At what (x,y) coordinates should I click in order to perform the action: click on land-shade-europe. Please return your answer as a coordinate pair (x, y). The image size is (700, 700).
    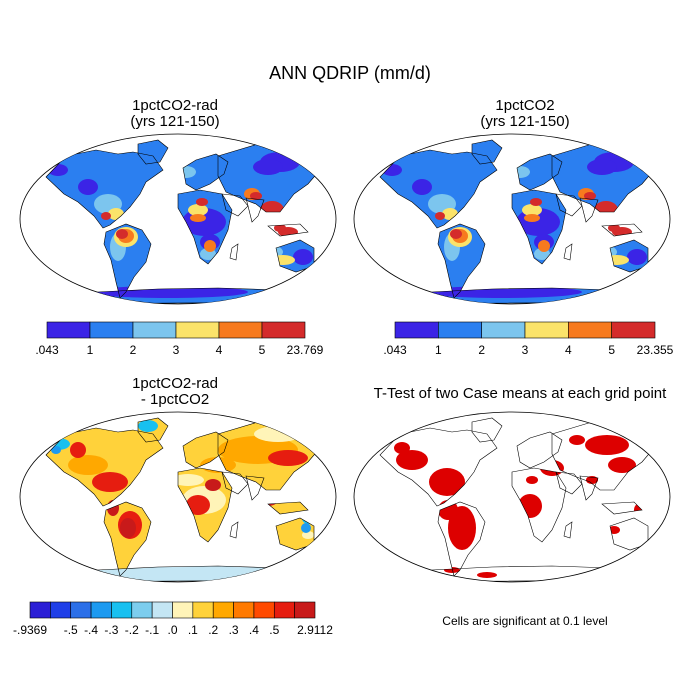
    Looking at the image, I should click on (205, 172).